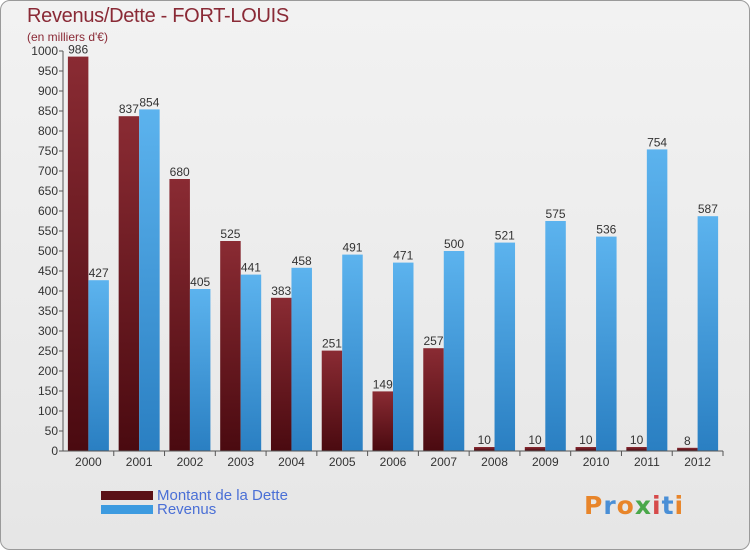 Image resolution: width=750 pixels, height=550 pixels. Describe the element at coordinates (352, 352) in the screenshot. I see `bar-revenue-2005` at that location.